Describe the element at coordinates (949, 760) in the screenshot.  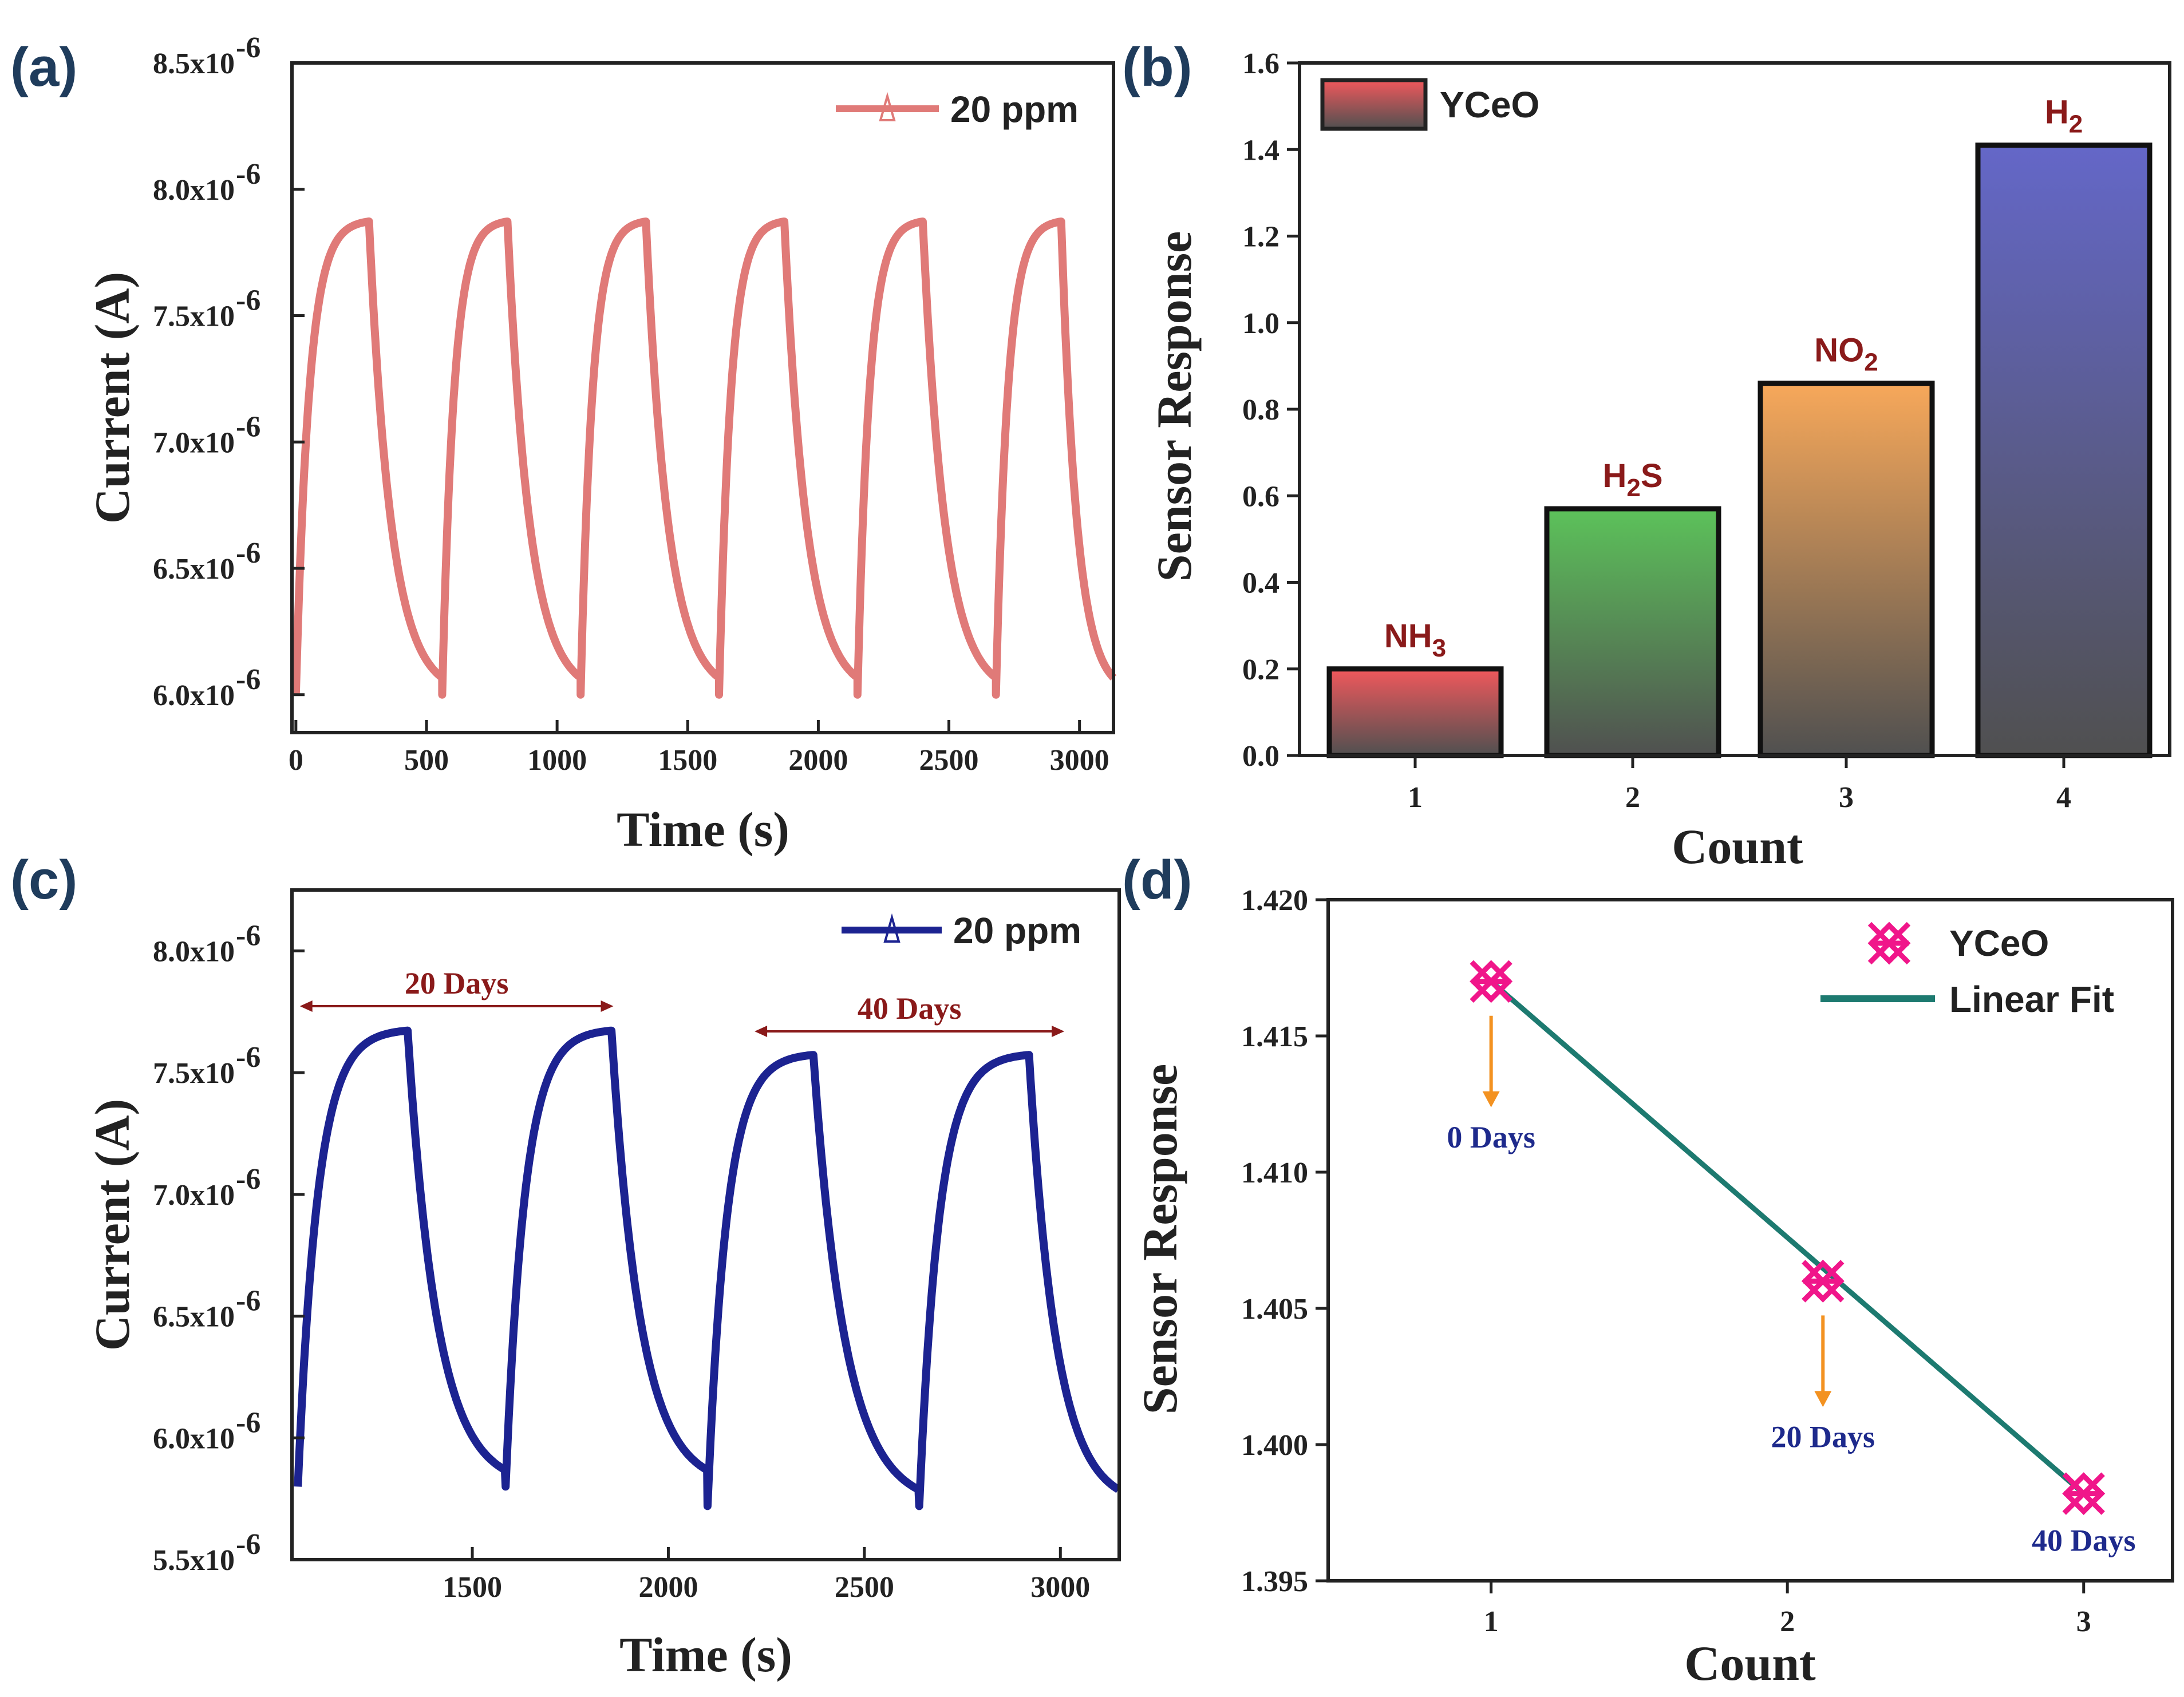
I see `panel-a-x-tick-label: 2500` at that location.